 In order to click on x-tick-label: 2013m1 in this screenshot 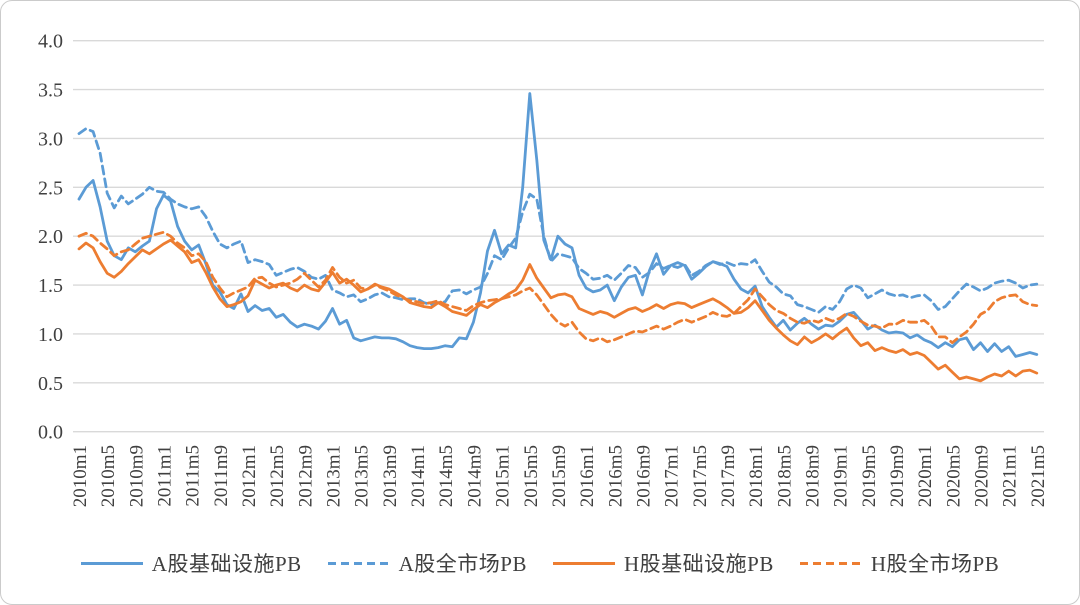, I will do `click(334, 476)`.